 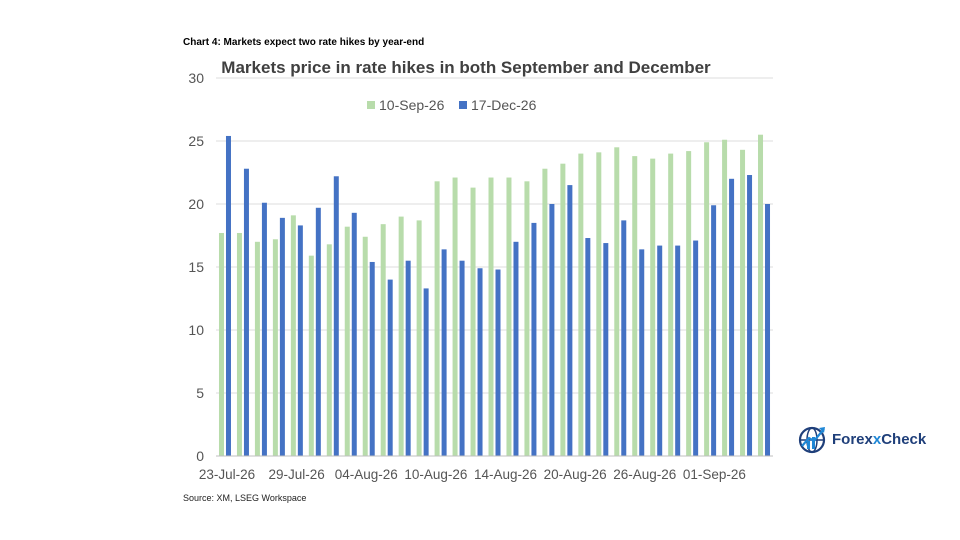 I want to click on globe-chart-icon, so click(x=812, y=440).